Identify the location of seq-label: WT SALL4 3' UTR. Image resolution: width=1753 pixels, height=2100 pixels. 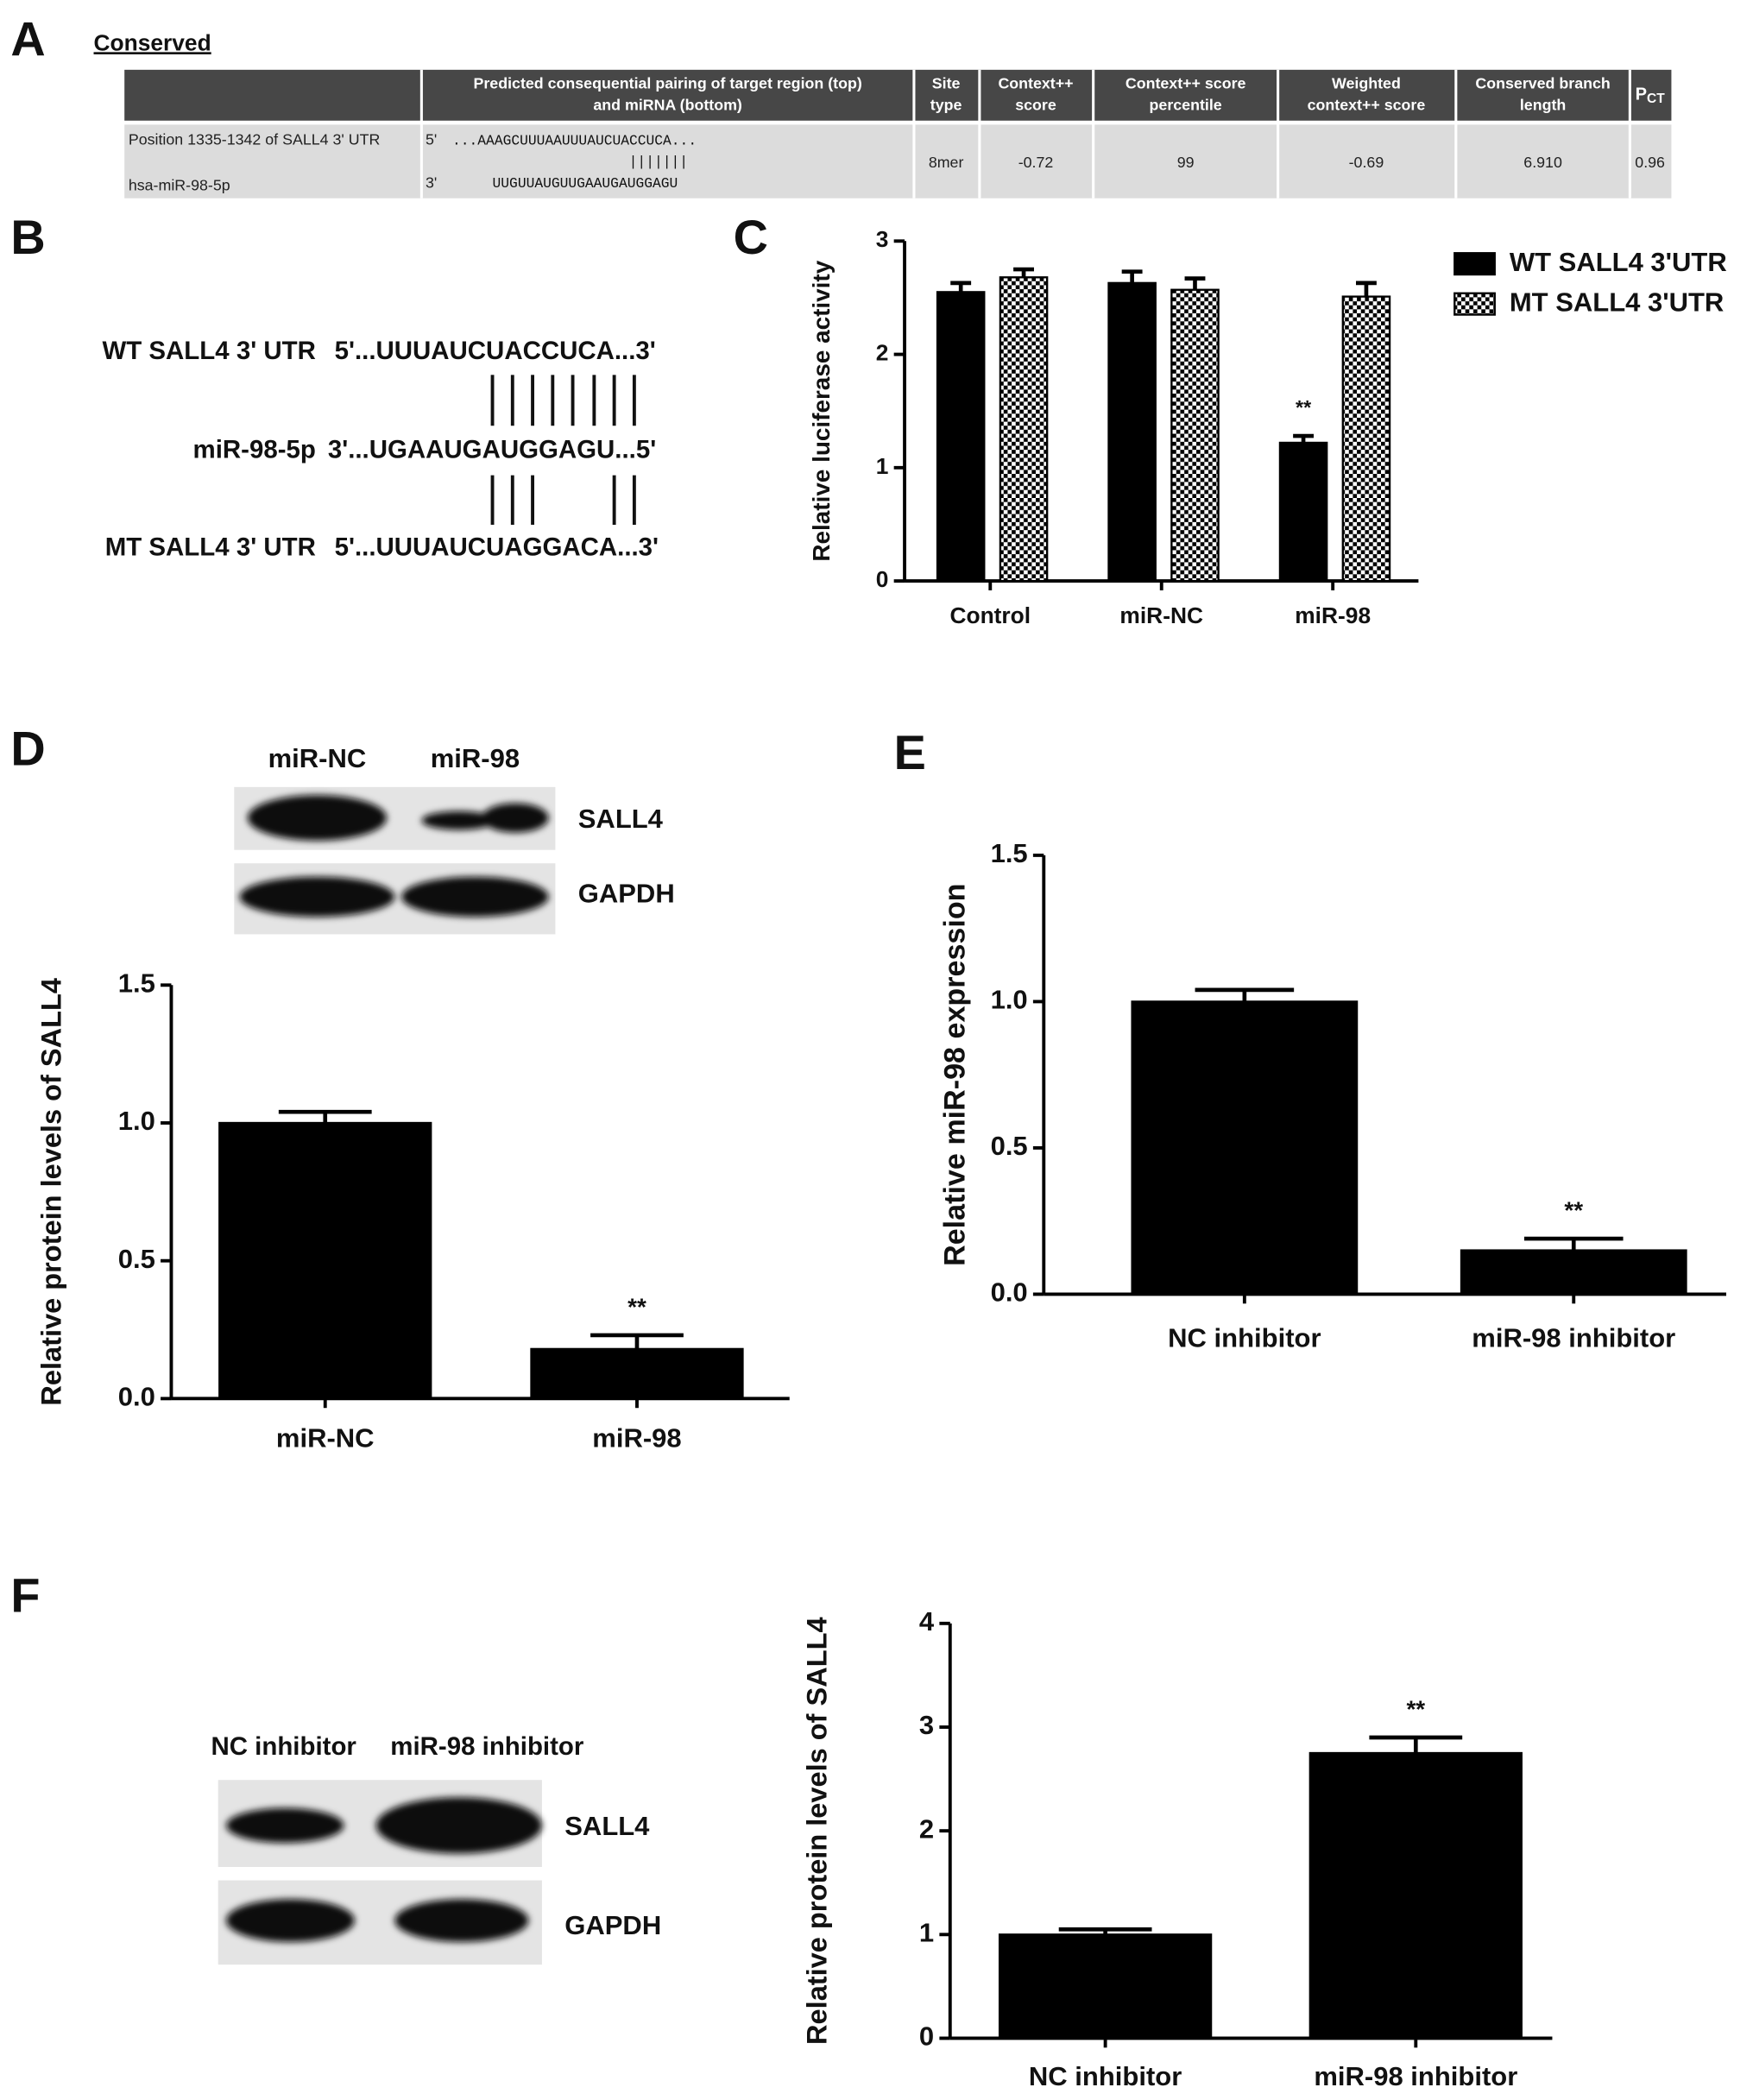
(208, 351).